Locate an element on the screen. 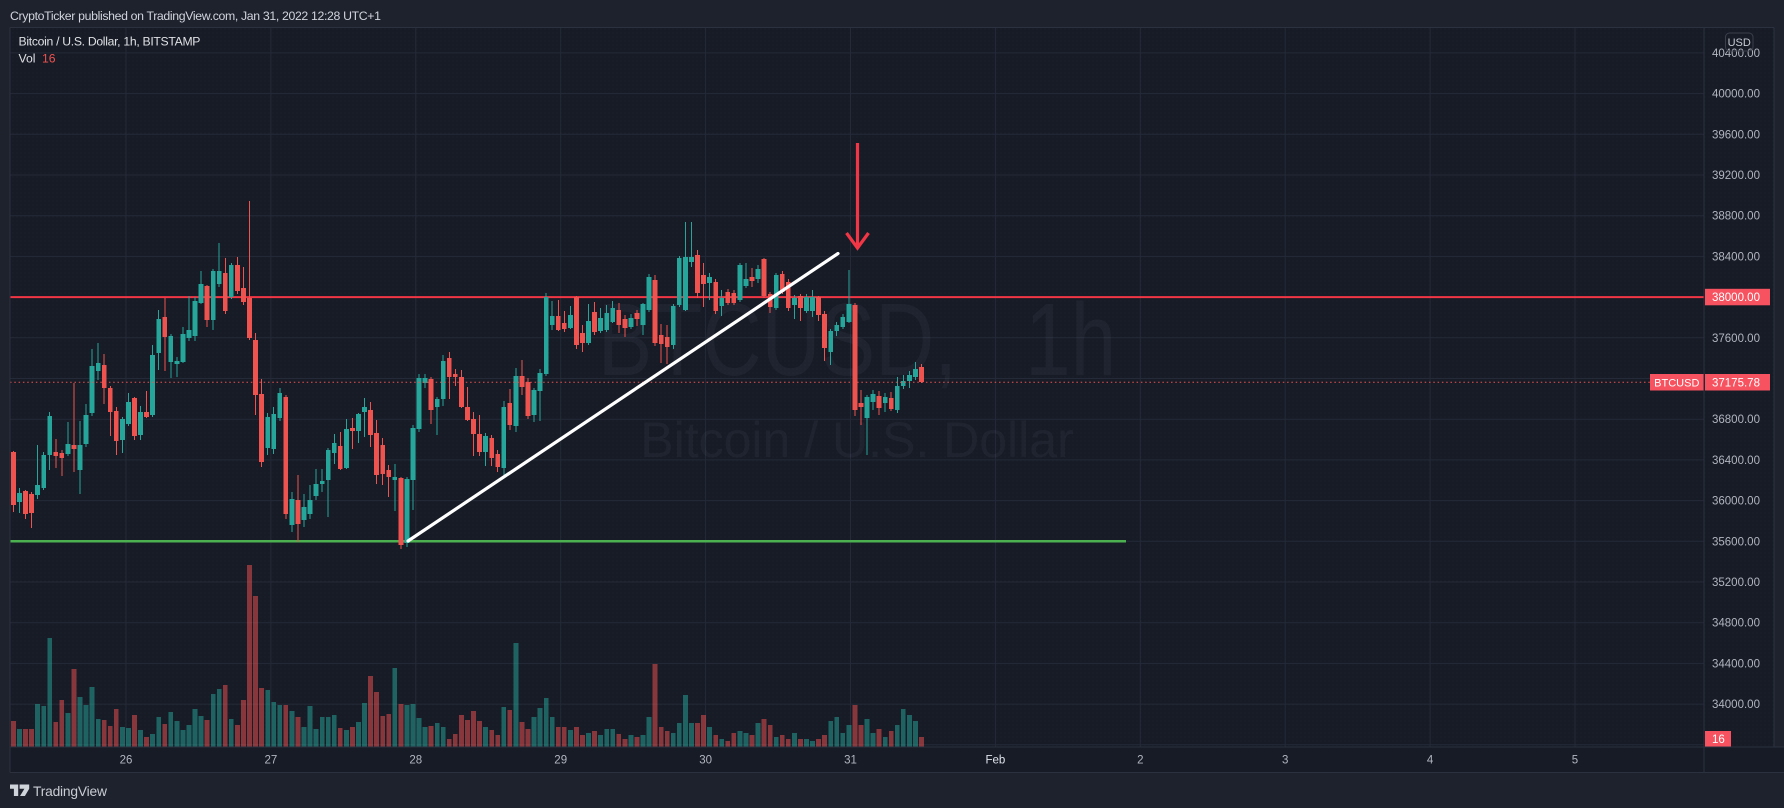 The image size is (1784, 808). svg-text: 37600.00 is located at coordinates (1736, 339).